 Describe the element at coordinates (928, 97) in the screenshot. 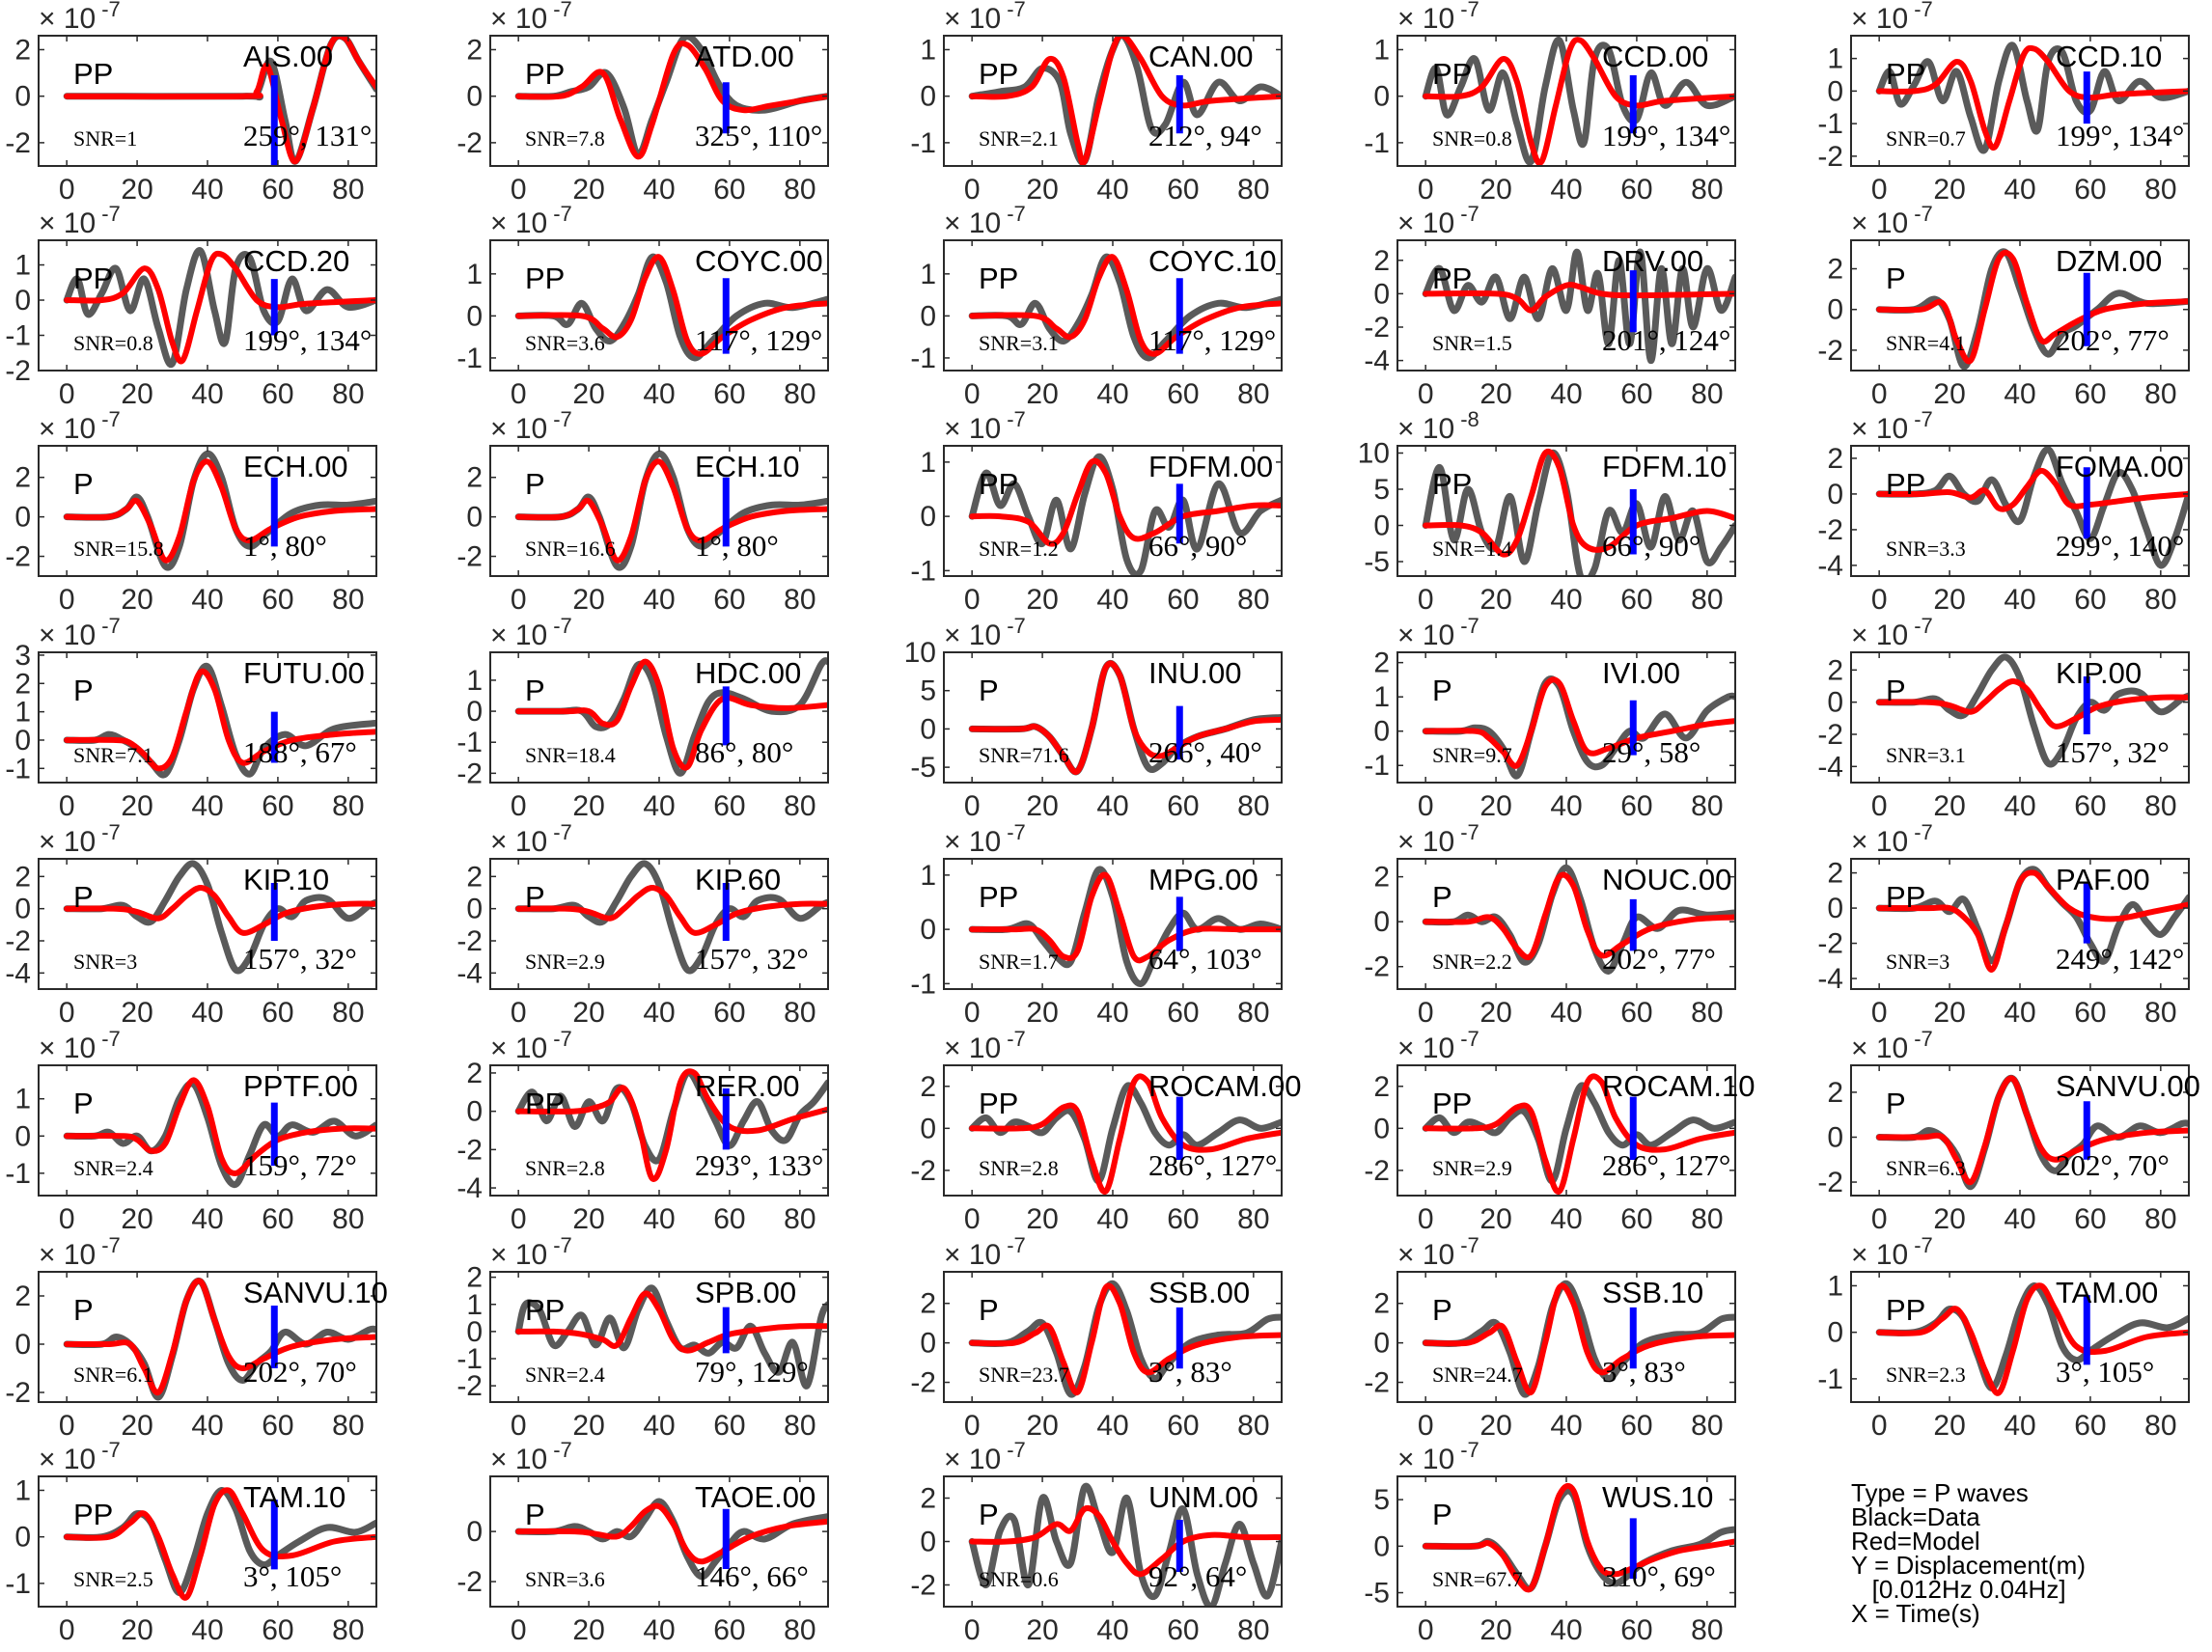

I see `panel-can-00-ytick-label: 0` at that location.